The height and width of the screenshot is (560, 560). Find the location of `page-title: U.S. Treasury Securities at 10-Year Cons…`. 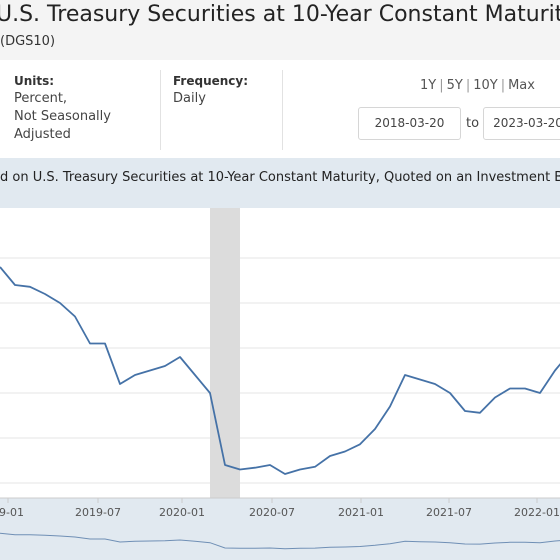

page-title: U.S. Treasury Securities at 10-Year Cons… is located at coordinates (280, 14).